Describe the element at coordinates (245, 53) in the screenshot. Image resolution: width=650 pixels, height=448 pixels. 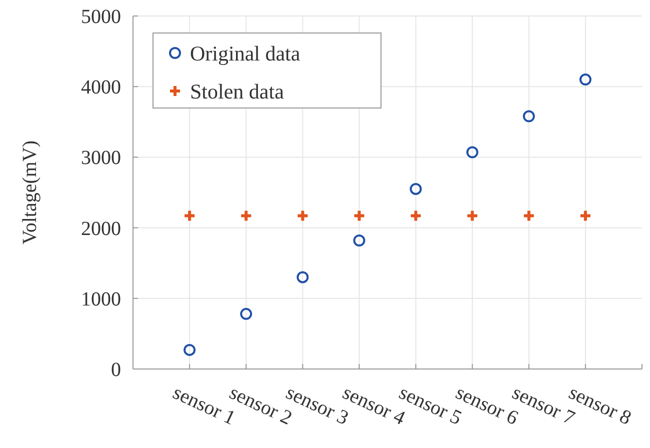
I see `legend-label: Original data` at that location.